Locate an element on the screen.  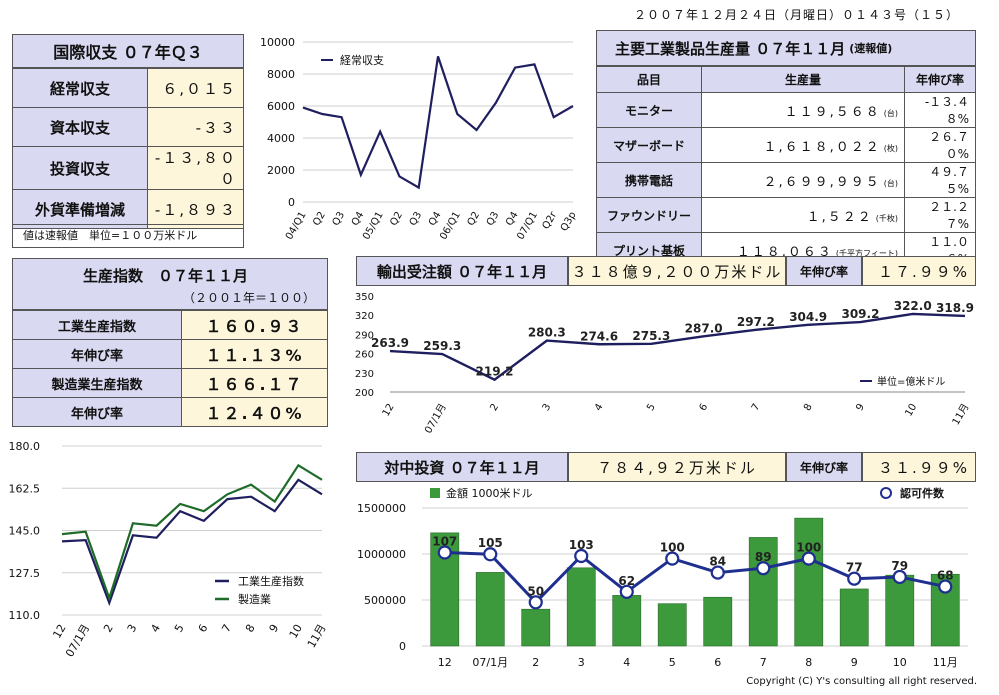
balance-row: 投資収支 -１３,８００ is located at coordinates (128, 168).